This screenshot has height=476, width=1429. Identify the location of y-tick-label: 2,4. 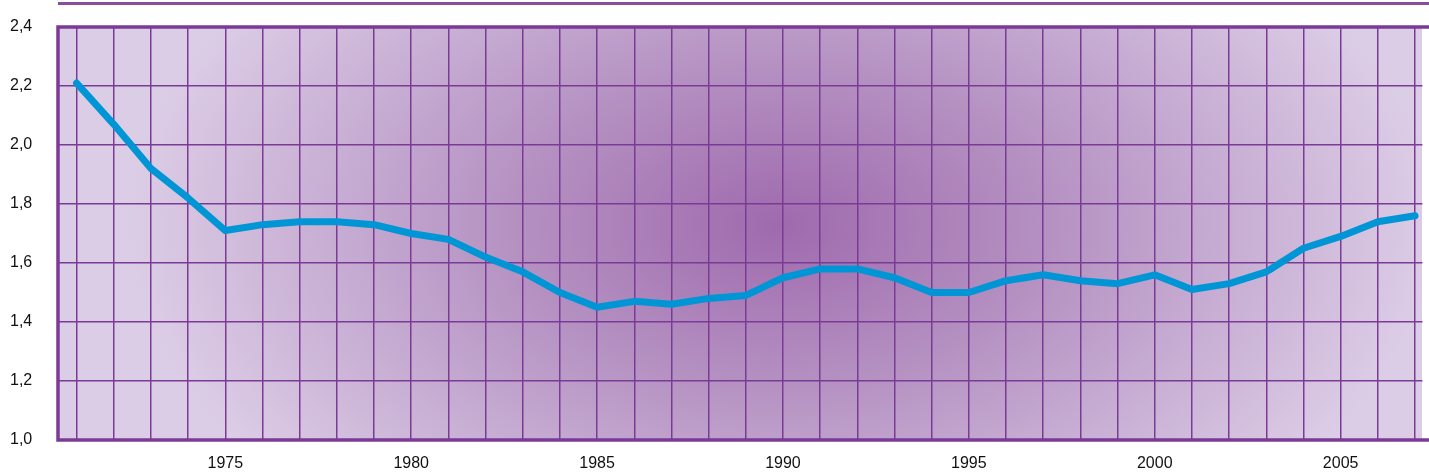
(21, 26).